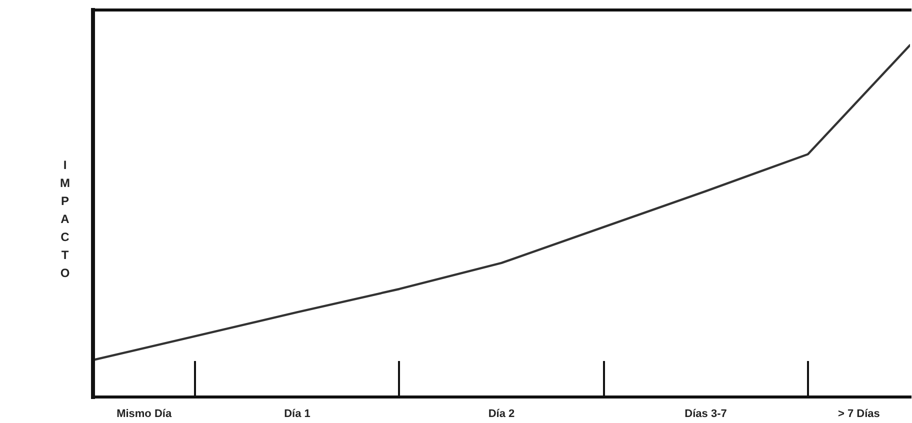  I want to click on text: > 7 Días, so click(859, 414).